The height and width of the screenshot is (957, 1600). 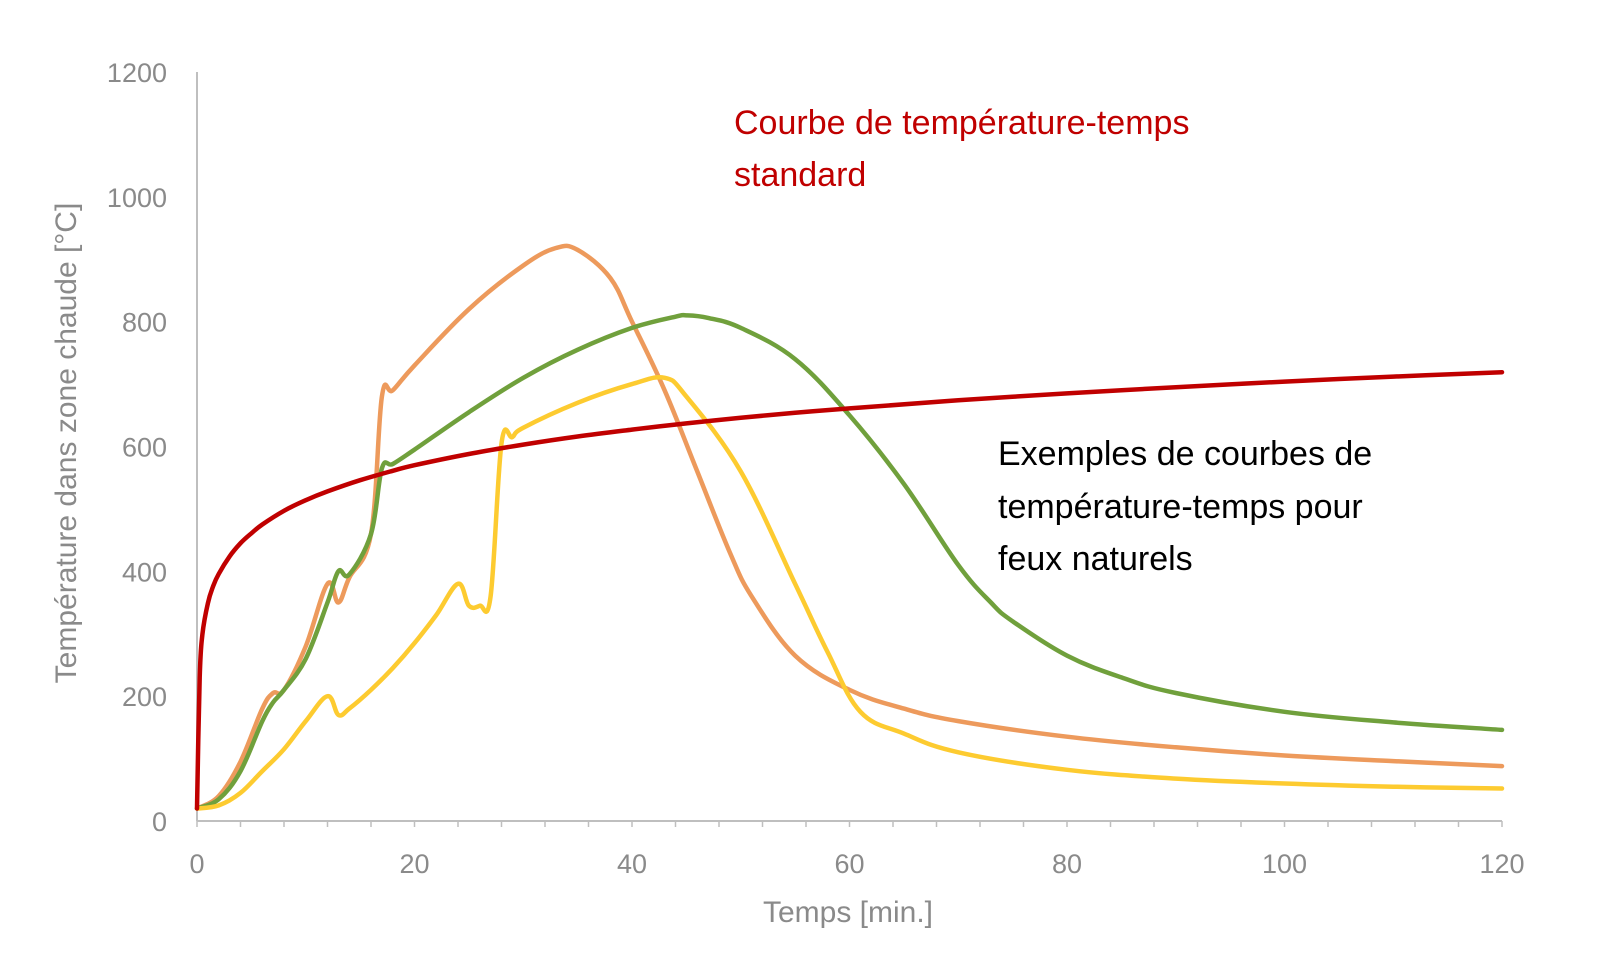 What do you see at coordinates (66, 443) in the screenshot?
I see `y-axis-title: Température dans zone chaude [°C]` at bounding box center [66, 443].